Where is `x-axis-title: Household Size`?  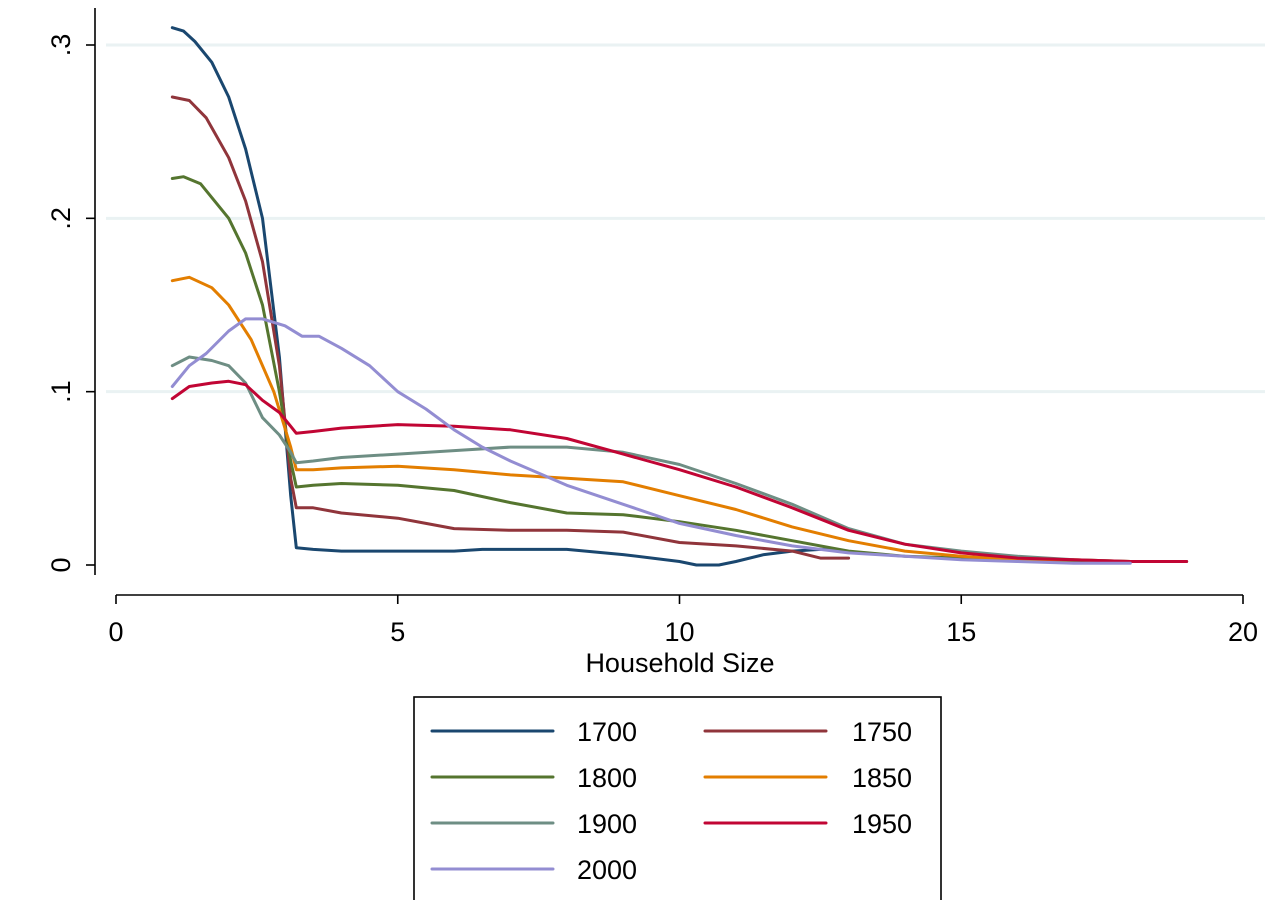
x-axis-title: Household Size is located at coordinates (679, 663).